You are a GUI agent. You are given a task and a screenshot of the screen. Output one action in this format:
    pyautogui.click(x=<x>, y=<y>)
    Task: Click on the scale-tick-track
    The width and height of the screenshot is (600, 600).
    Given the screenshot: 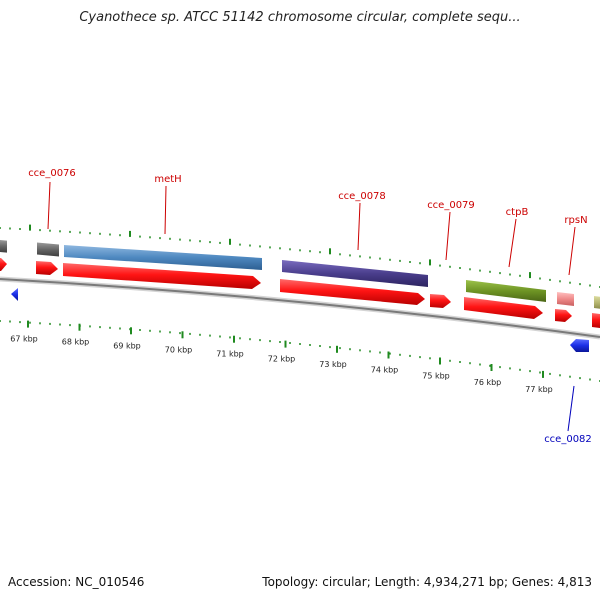 What is the action you would take?
    pyautogui.click(x=300, y=351)
    